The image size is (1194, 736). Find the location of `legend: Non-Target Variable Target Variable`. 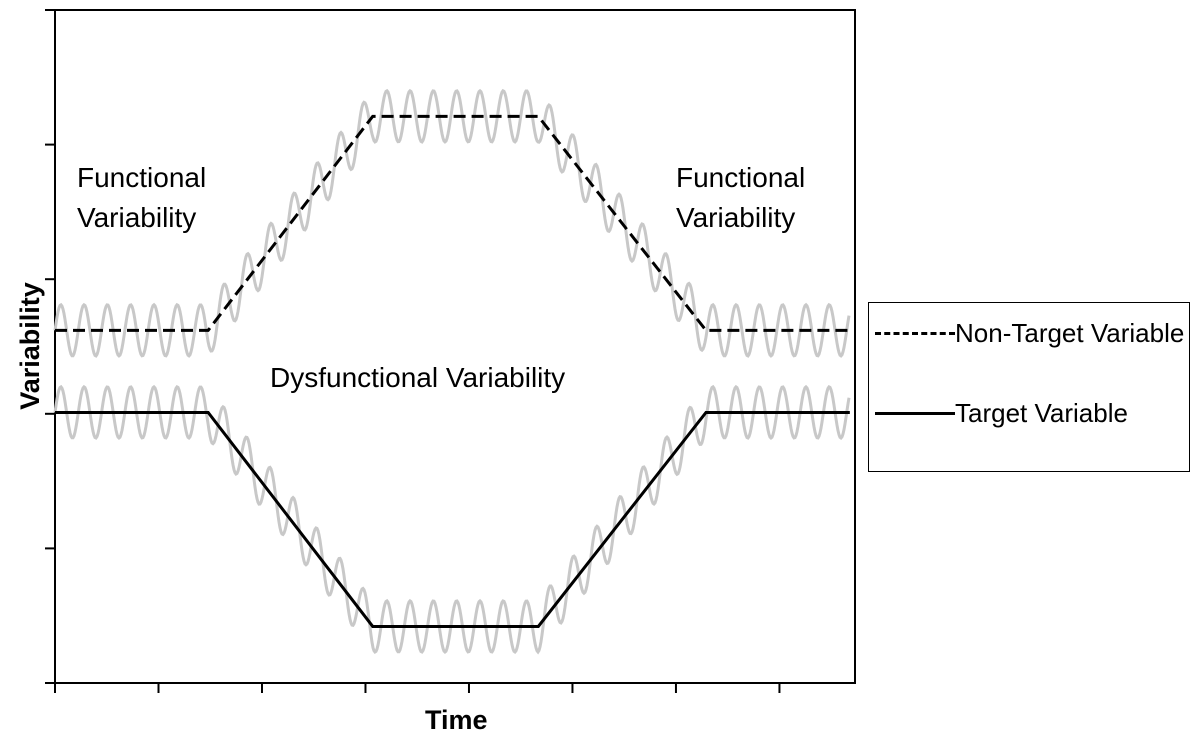

legend: Non-Target Variable Target Variable is located at coordinates (1029, 387).